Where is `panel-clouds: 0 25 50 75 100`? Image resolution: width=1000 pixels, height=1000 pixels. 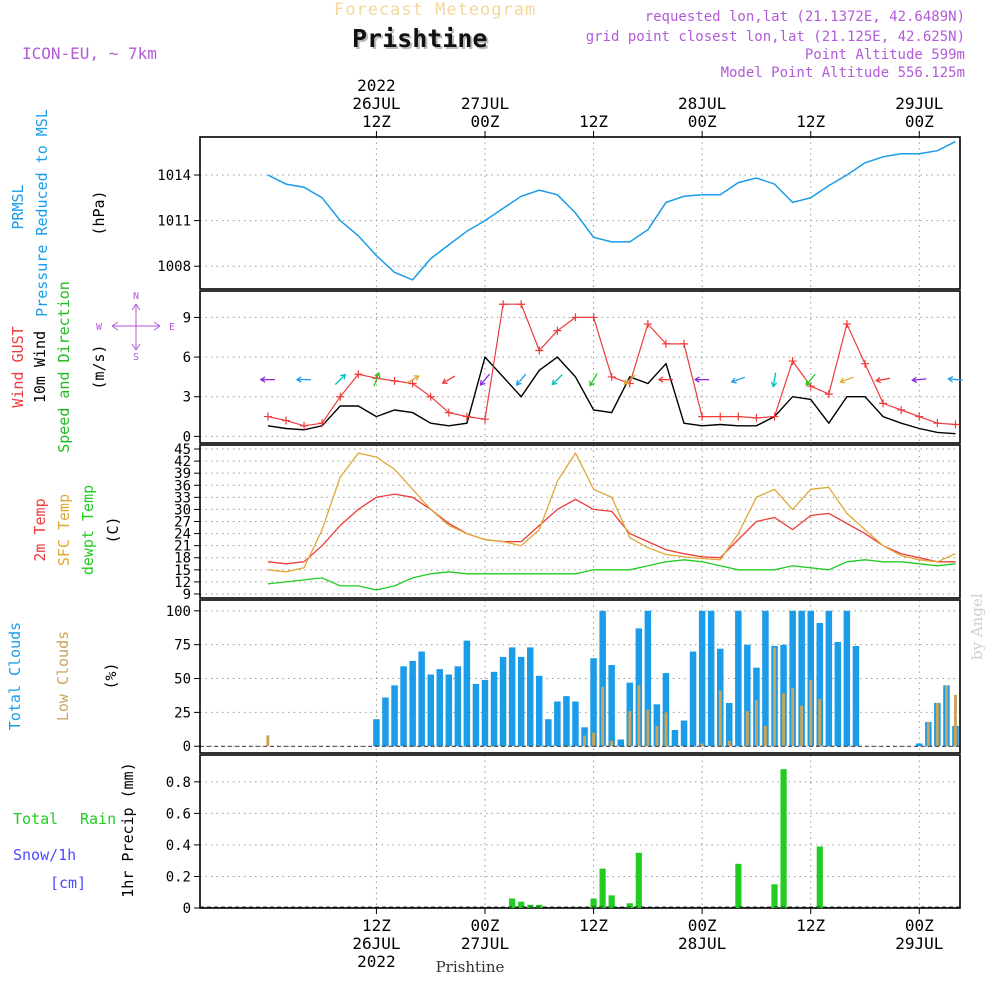
panel-clouds: 0 25 50 75 100 is located at coordinates (563, 677).